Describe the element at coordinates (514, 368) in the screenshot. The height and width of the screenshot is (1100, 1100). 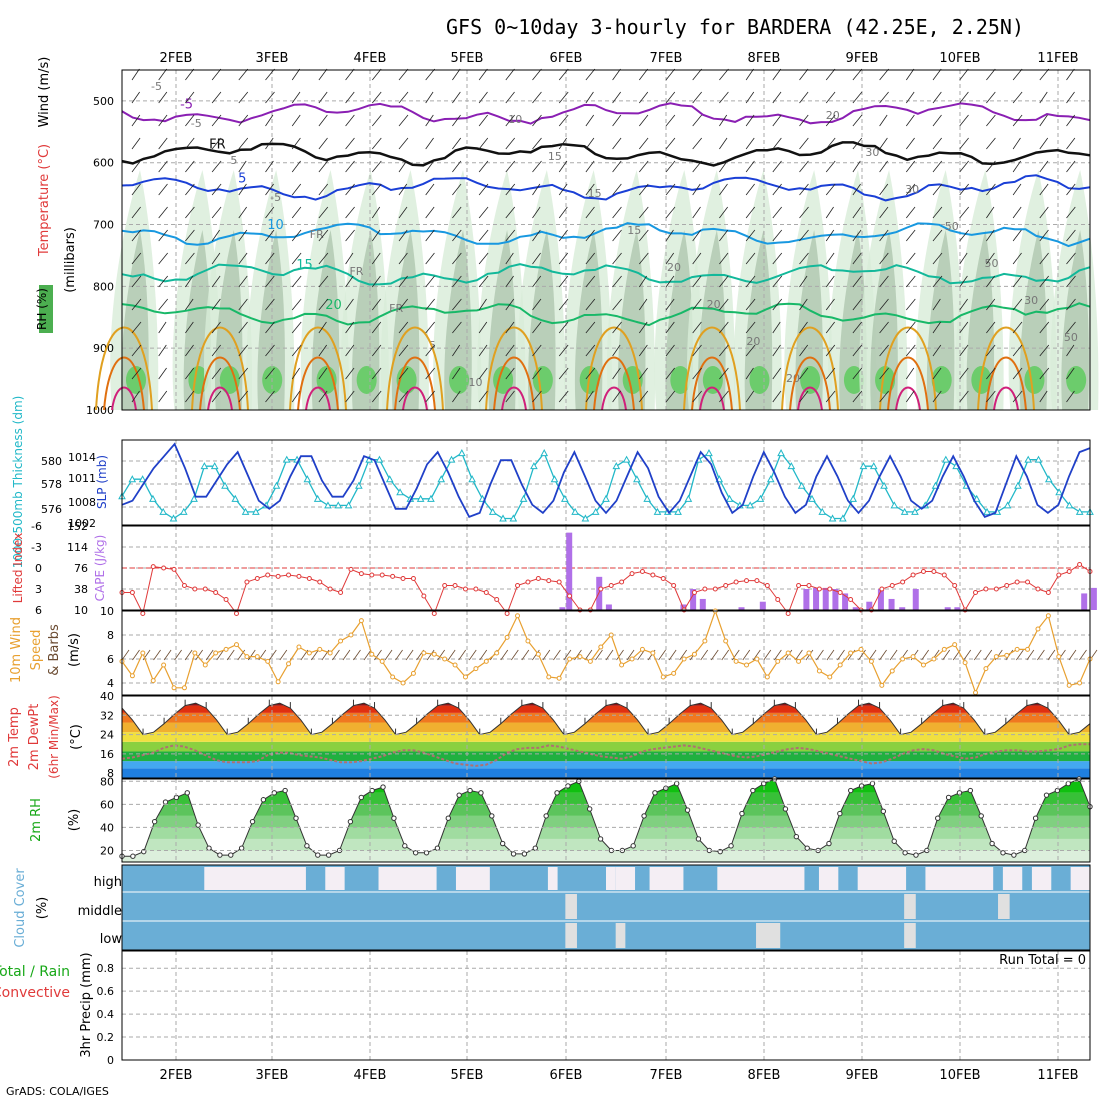
I see `contour-25-orange` at that location.